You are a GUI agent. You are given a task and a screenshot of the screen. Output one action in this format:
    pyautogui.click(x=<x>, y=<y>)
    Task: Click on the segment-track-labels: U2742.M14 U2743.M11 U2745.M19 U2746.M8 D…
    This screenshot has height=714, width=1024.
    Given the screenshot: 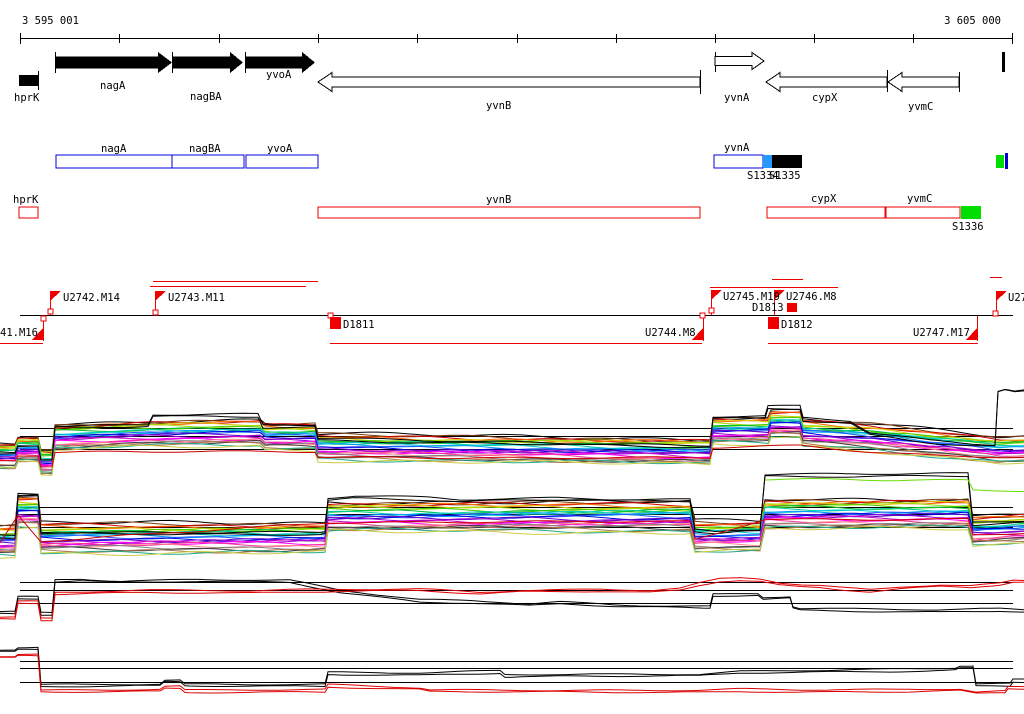 What is the action you would take?
    pyautogui.click(x=512, y=315)
    